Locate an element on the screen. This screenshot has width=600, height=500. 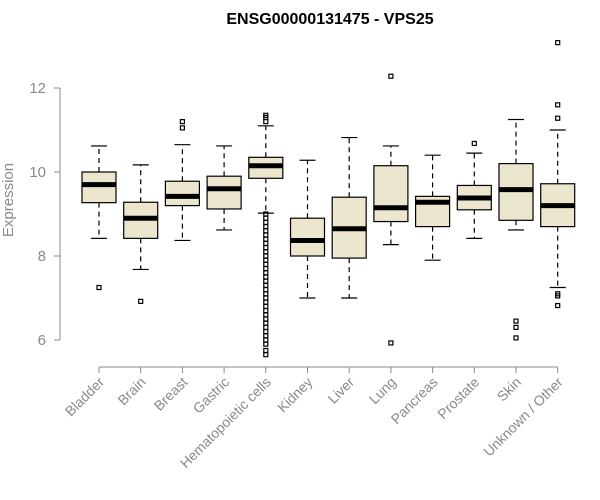
x-tick-label: Prostate is located at coordinates (458, 398).